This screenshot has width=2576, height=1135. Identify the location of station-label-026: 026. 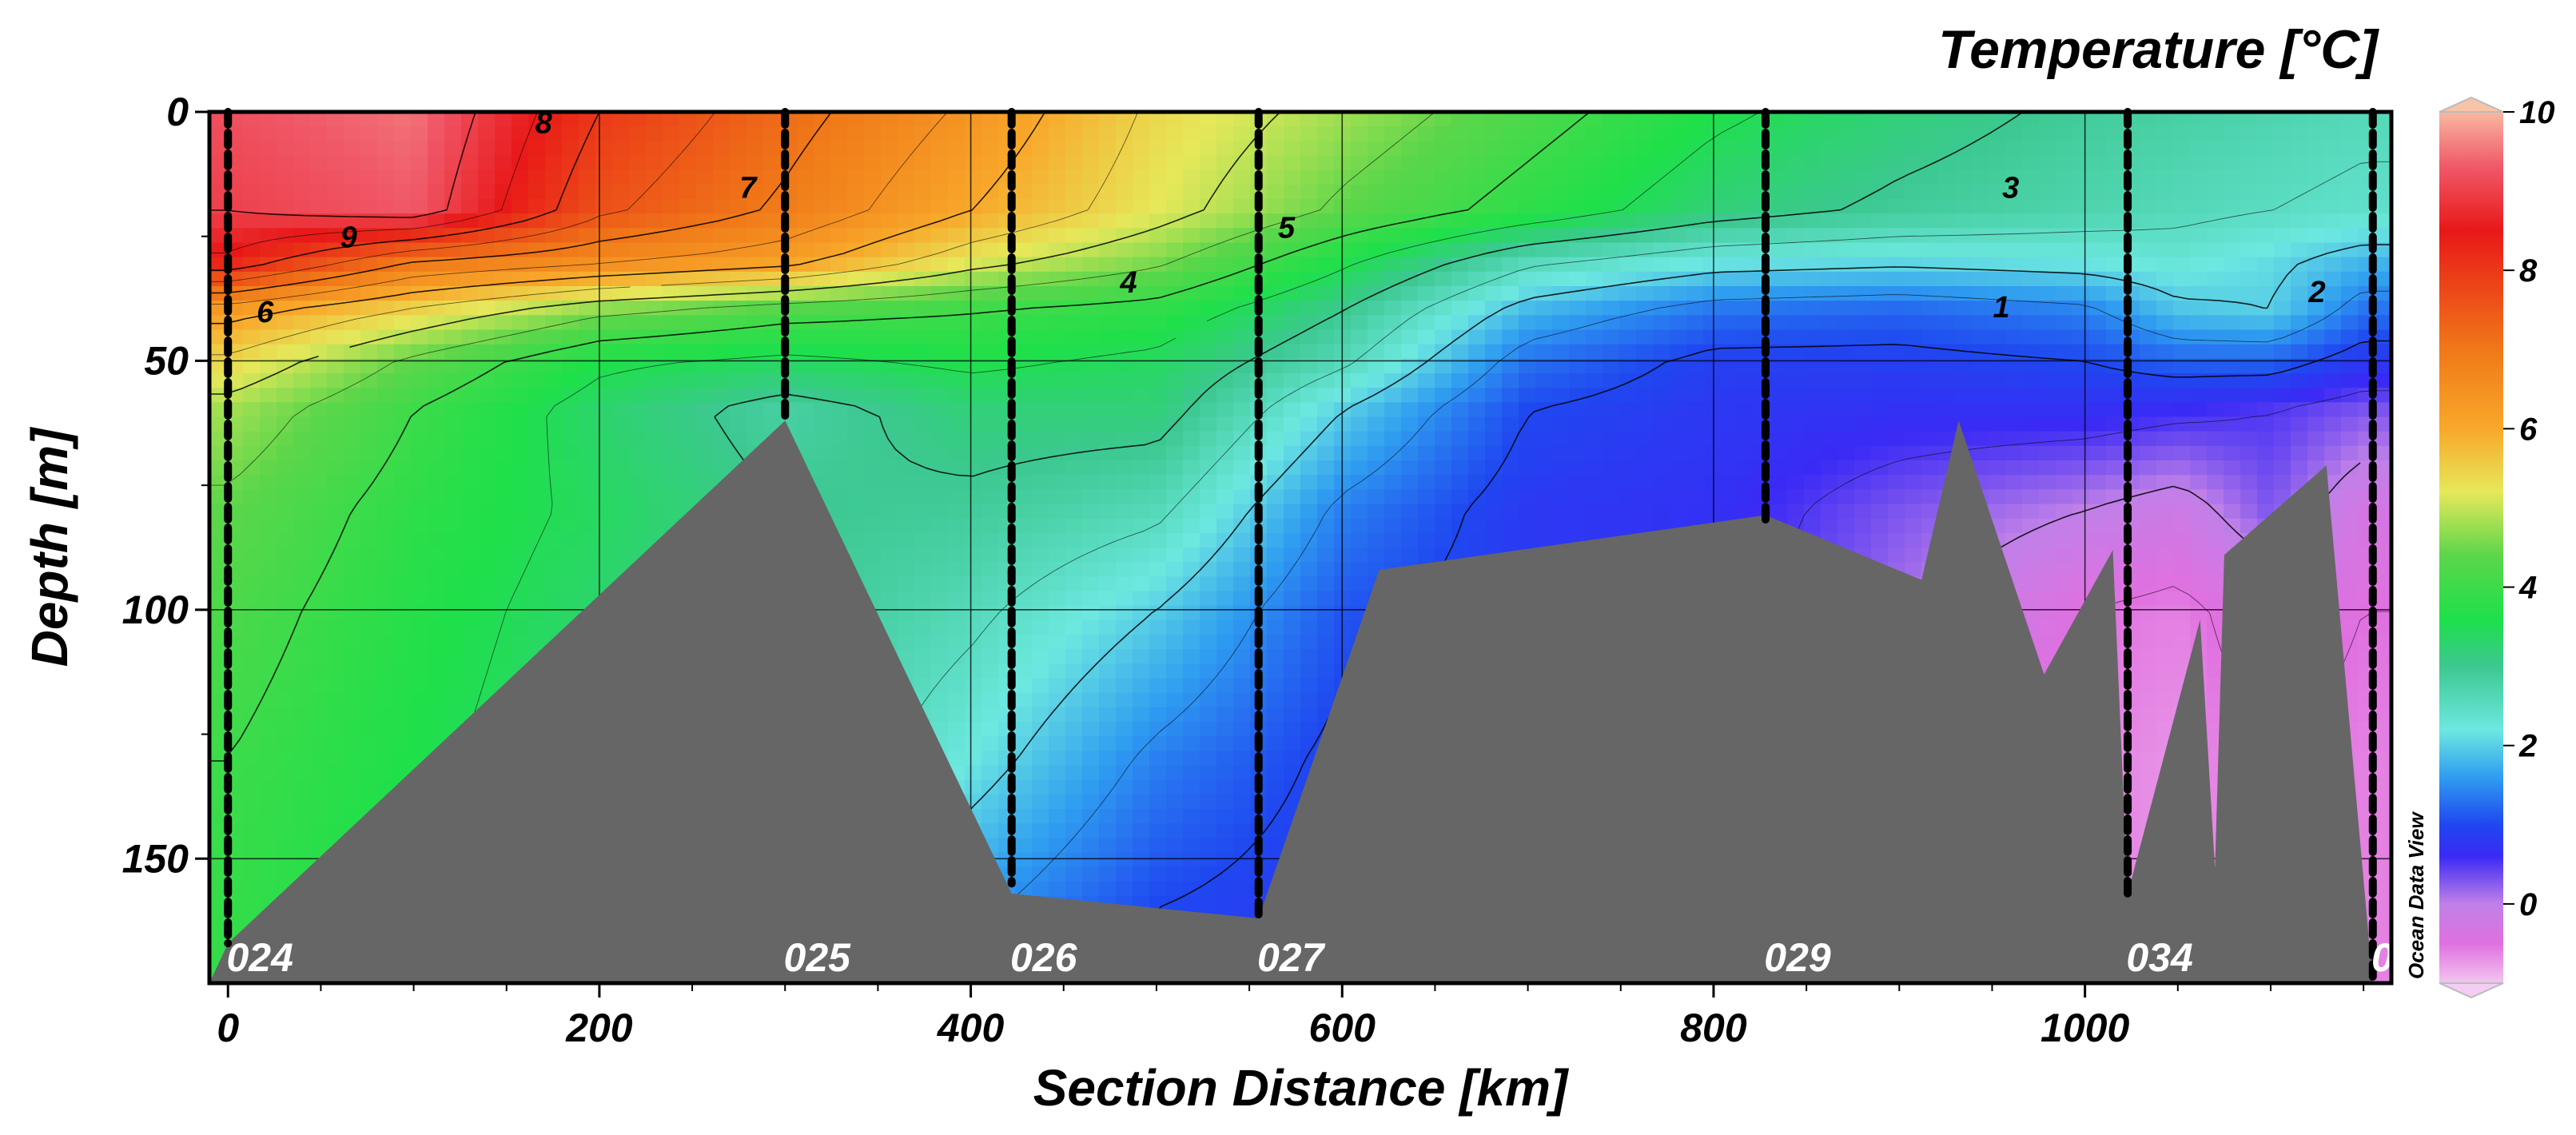
(1044, 957).